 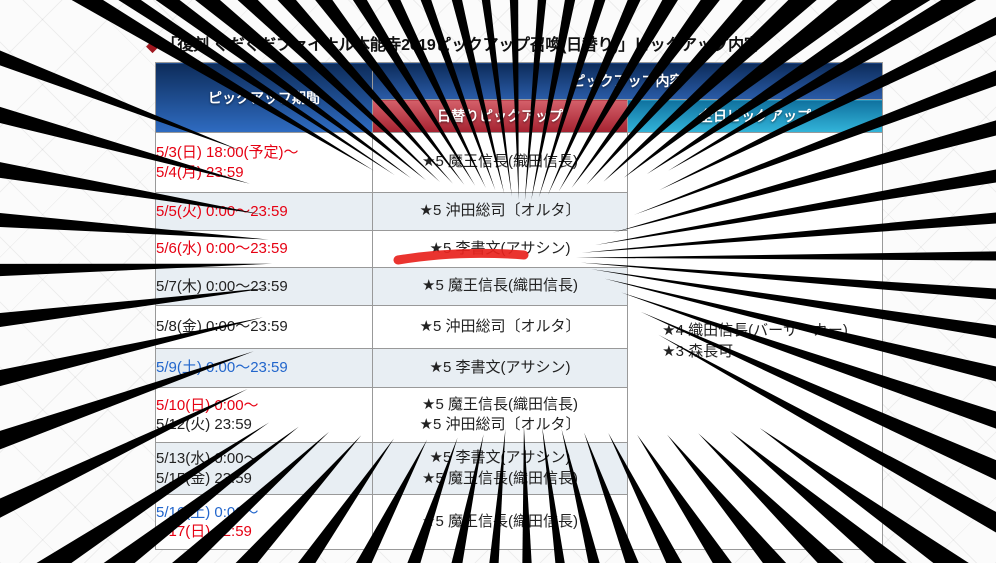 I want to click on period-date-text: 5/16(土) 0:00～, so click(x=207, y=512).